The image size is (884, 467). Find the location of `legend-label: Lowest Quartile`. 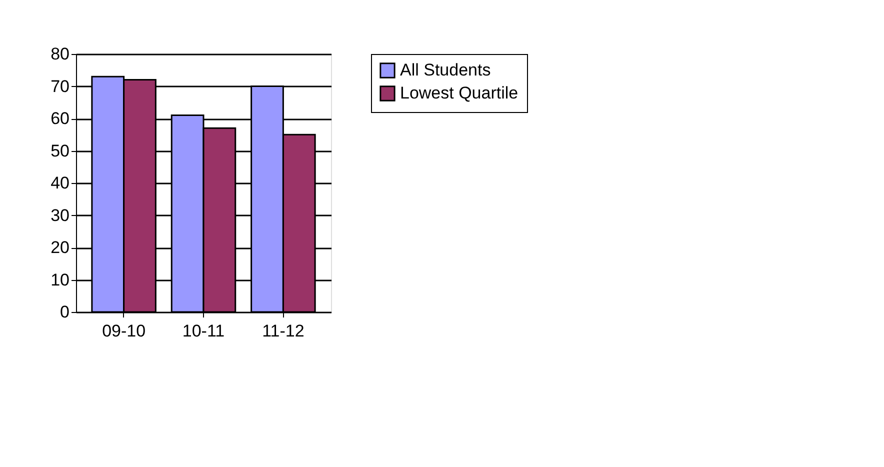

legend-label: Lowest Quartile is located at coordinates (459, 93).